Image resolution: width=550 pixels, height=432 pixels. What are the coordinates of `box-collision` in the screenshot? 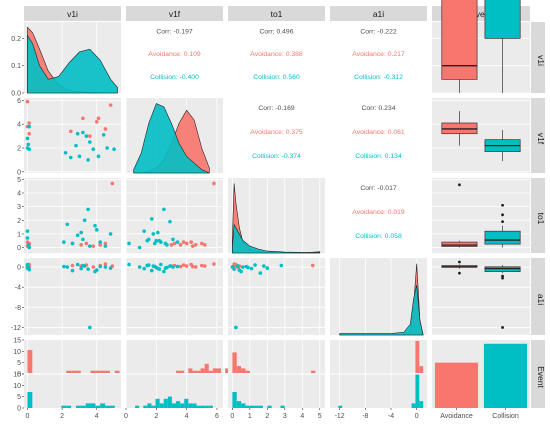 It's located at (502, 19).